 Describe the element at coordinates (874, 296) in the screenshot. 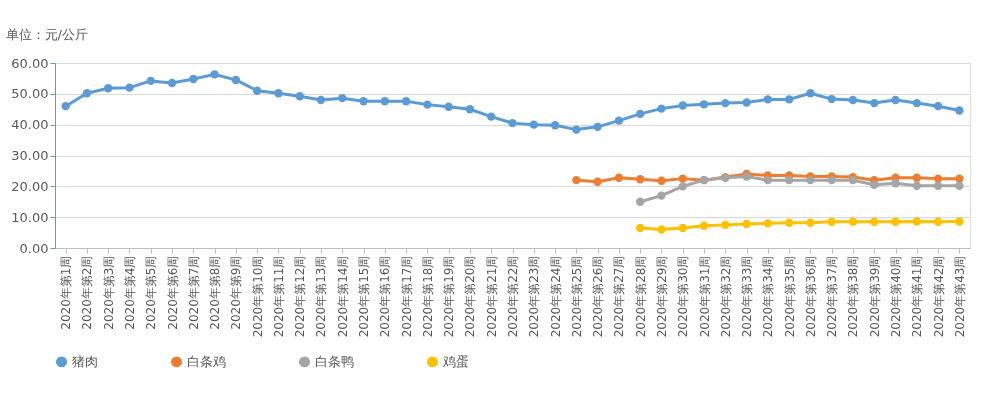

I see `x-tick-label: 2020年第39周` at that location.